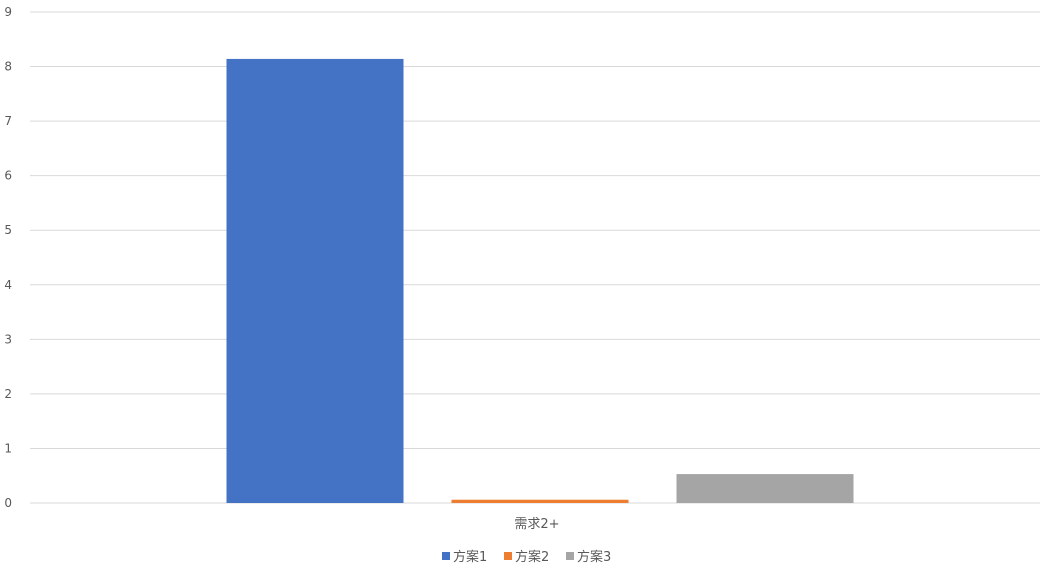 This screenshot has height=573, width=1048. I want to click on y-tick-label: 4, so click(8, 285).